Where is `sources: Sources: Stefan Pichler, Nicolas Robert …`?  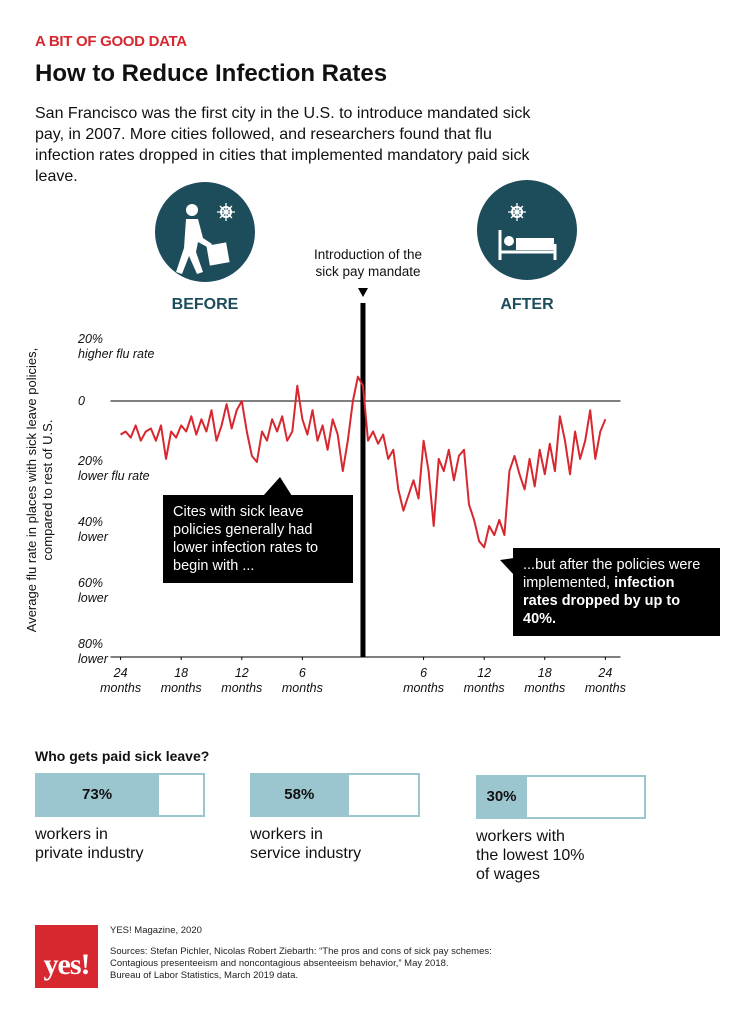 sources: Sources: Stefan Pichler, Nicolas Robert … is located at coordinates (301, 963).